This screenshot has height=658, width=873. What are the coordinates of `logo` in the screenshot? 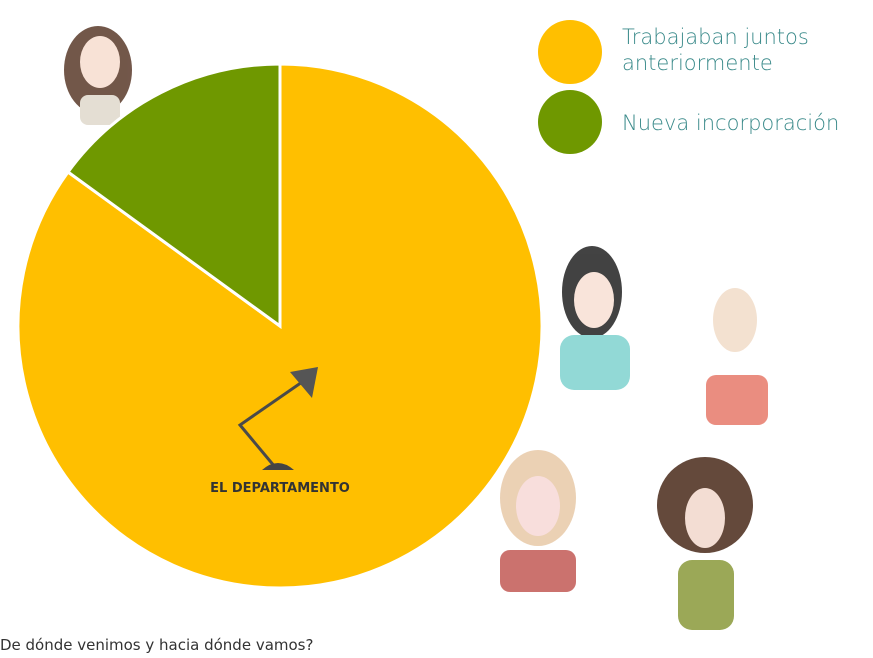 It's located at (277, 418).